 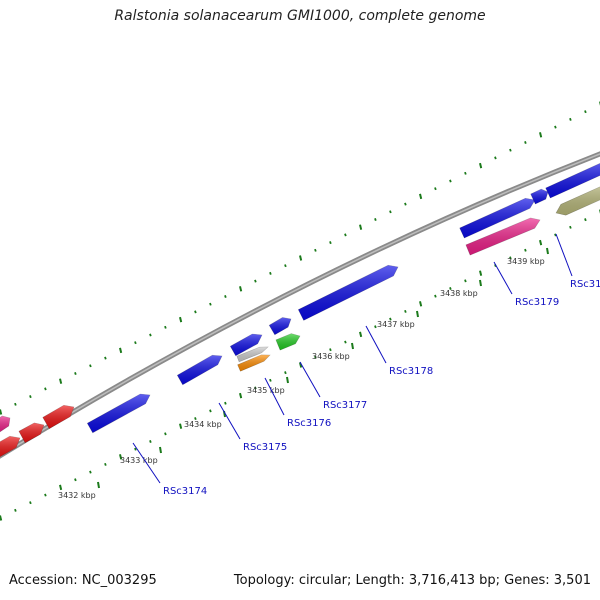 What do you see at coordinates (83, 580) in the screenshot?
I see `accession-text: Accession: NC_003295` at bounding box center [83, 580].